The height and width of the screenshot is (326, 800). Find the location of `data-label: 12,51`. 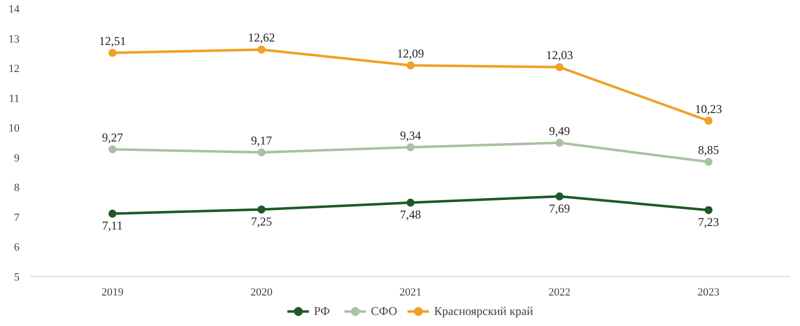

data-label: 12,51 is located at coordinates (112, 41).